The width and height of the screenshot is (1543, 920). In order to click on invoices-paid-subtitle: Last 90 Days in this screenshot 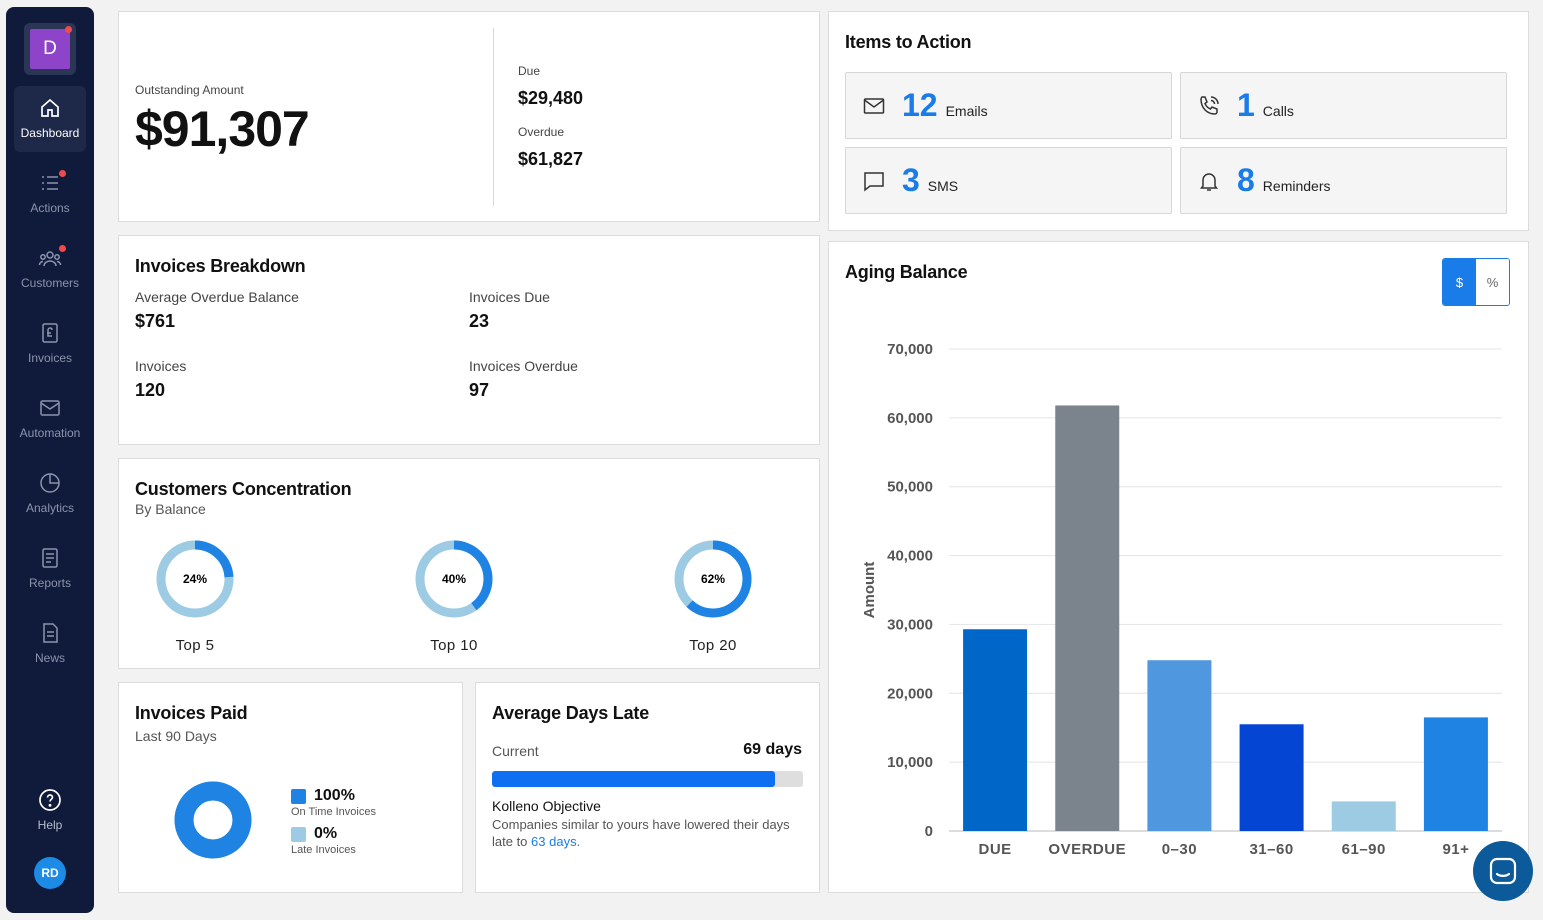, I will do `click(176, 736)`.